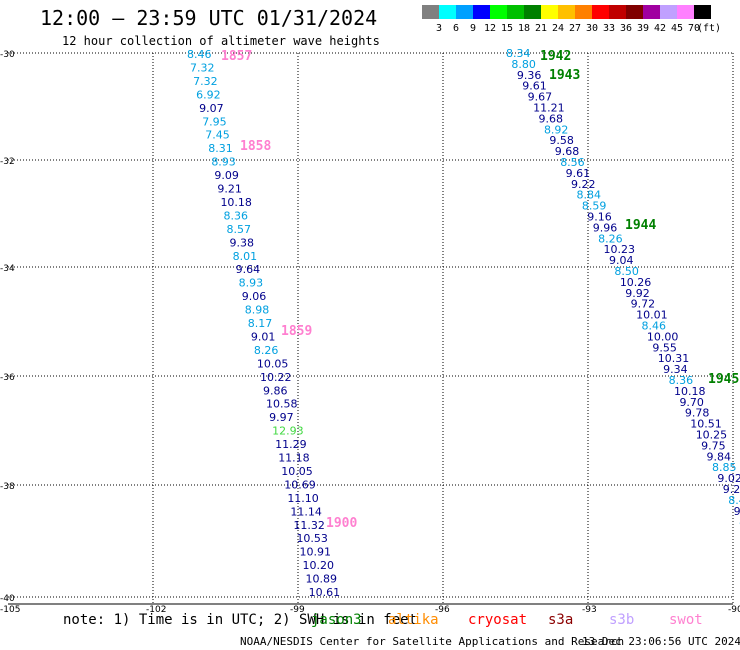  I want to click on wave-height-value: 10.18, so click(236, 202).